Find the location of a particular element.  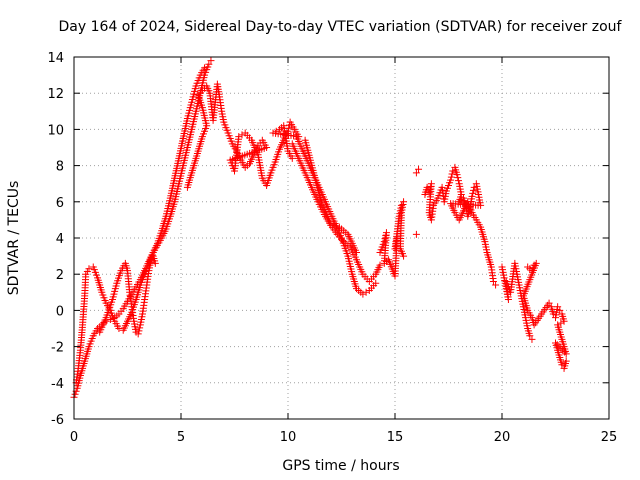

x-tick-label: 20 is located at coordinates (502, 437).